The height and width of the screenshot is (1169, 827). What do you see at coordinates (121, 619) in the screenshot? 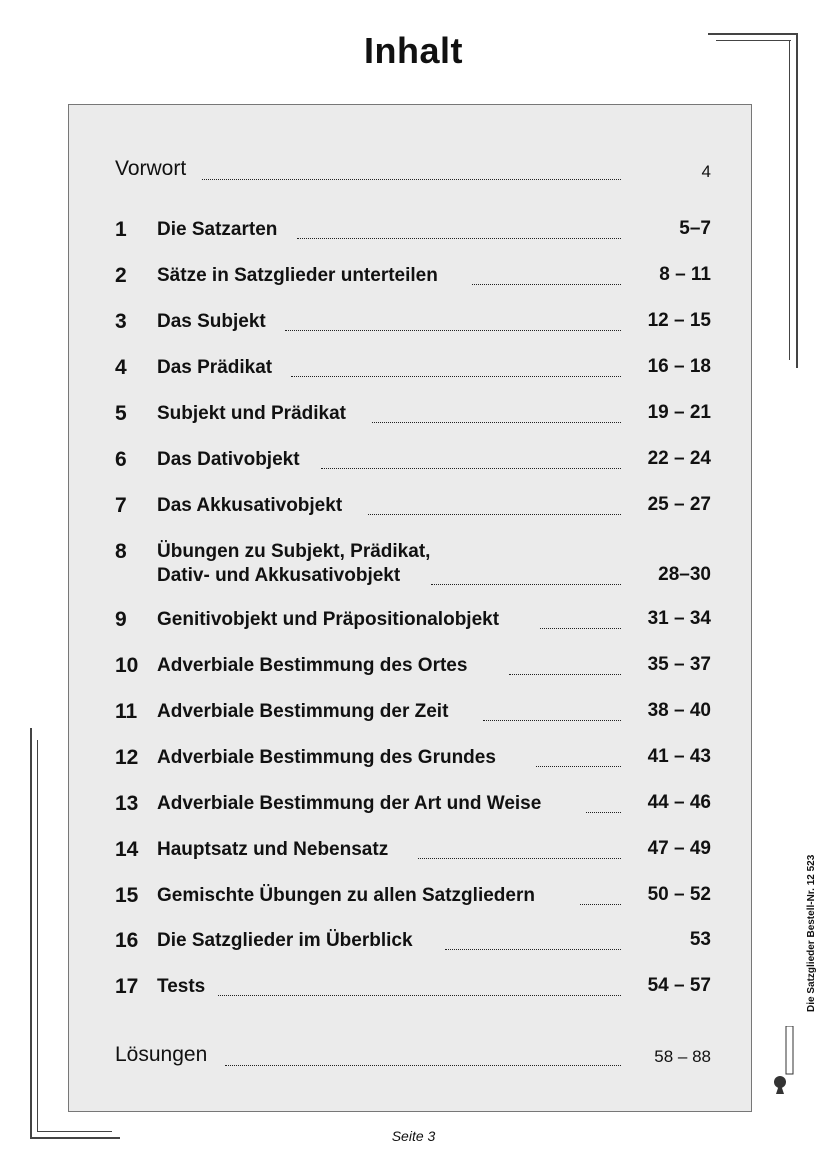
I see `chapter-number: 9` at bounding box center [121, 619].